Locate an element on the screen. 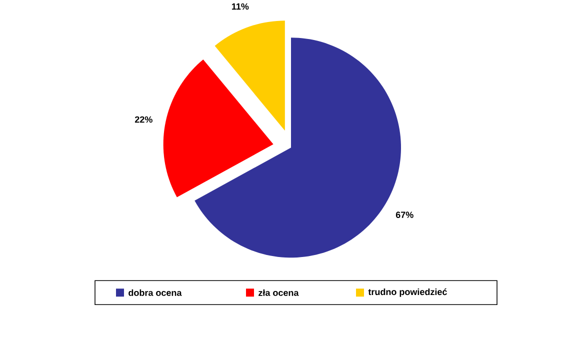  legend-label: zła ocena is located at coordinates (278, 293).